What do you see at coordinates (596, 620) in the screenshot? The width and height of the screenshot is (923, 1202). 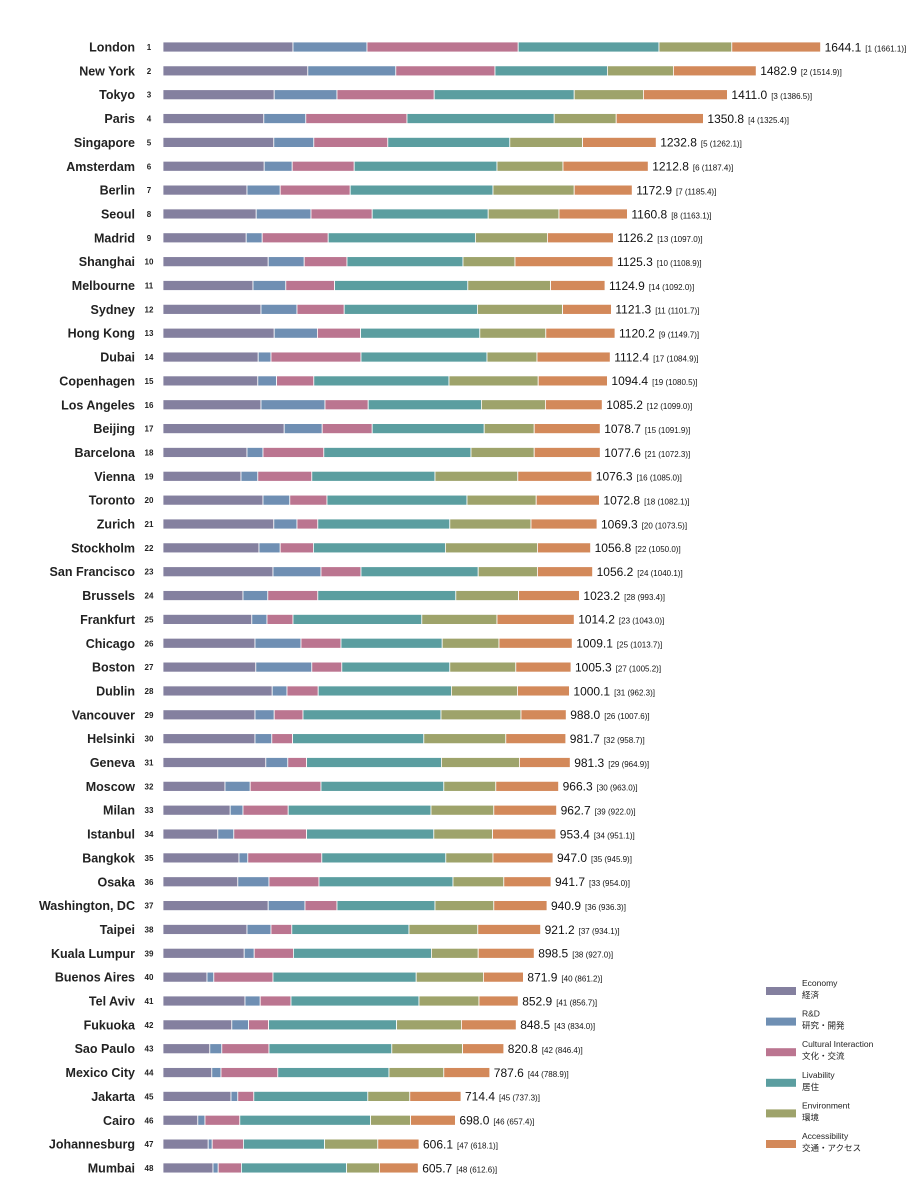 I see `total-score: 1014.2` at bounding box center [596, 620].